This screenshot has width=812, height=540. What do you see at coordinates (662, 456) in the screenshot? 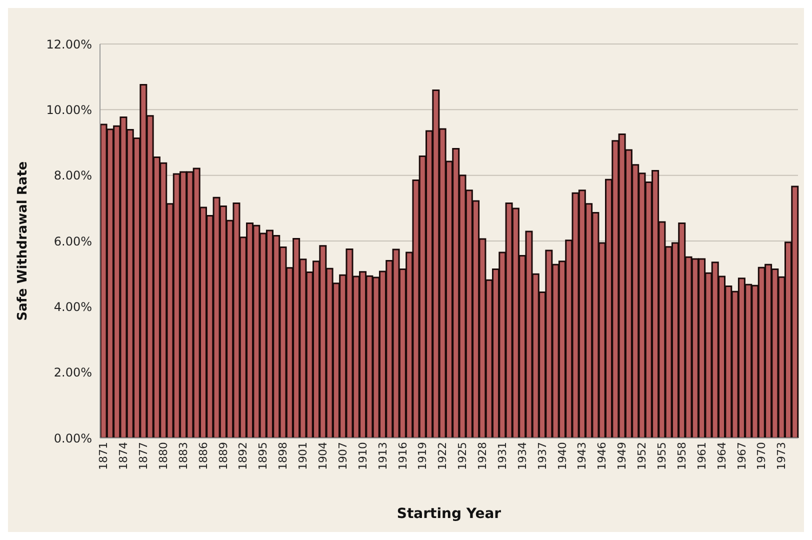
I see `x-tick-label: 1955` at bounding box center [662, 456].